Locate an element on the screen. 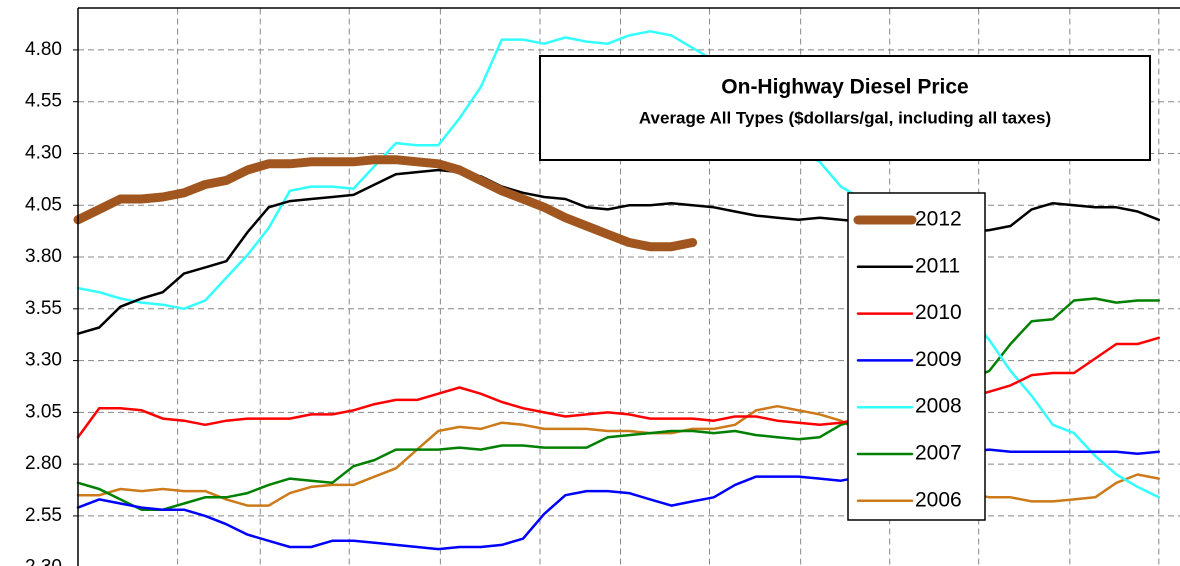  legend-frame is located at coordinates (916, 356).